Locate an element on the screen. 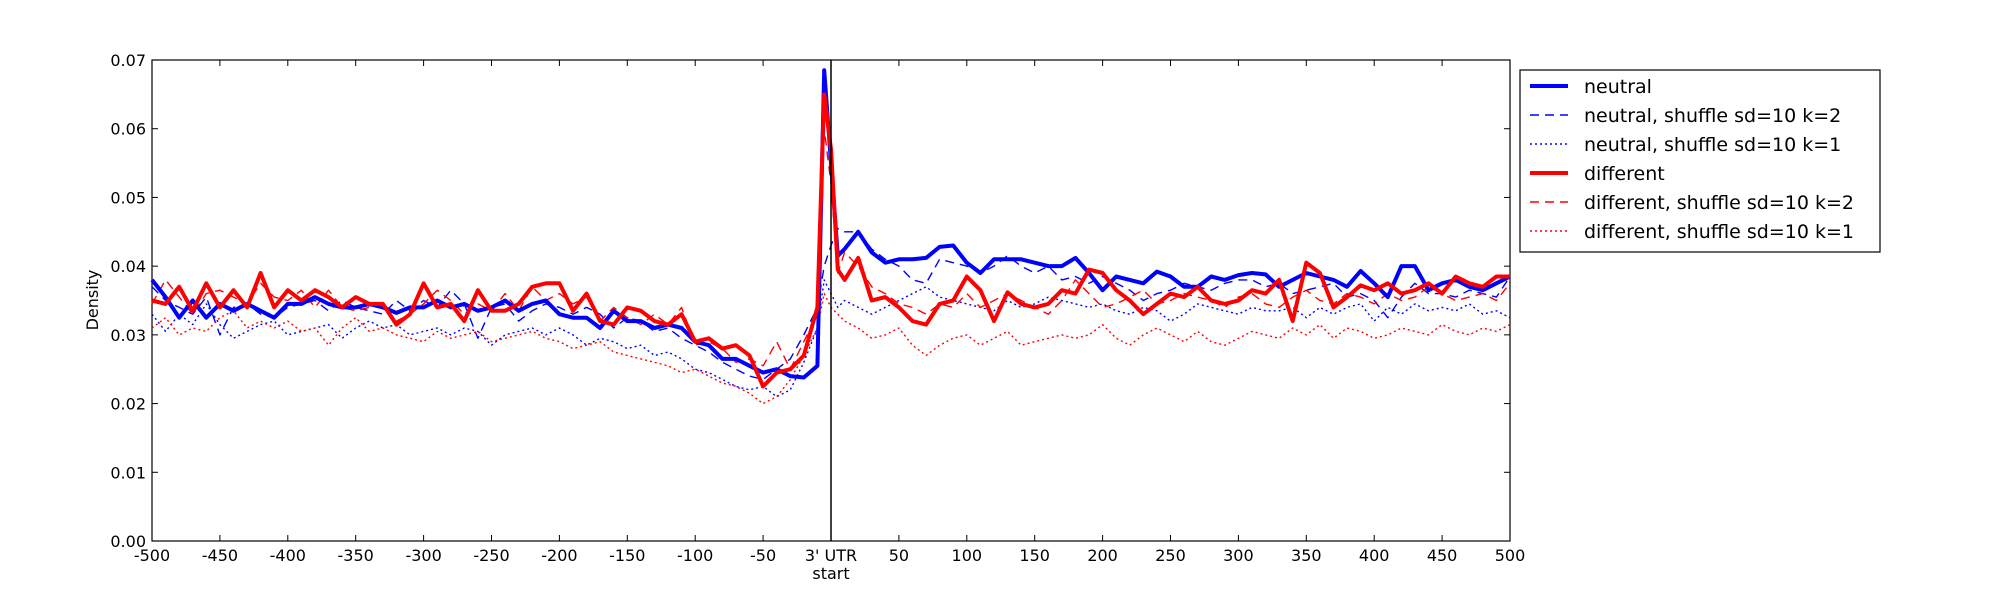  x-tick-label: 500 is located at coordinates (1510, 555).